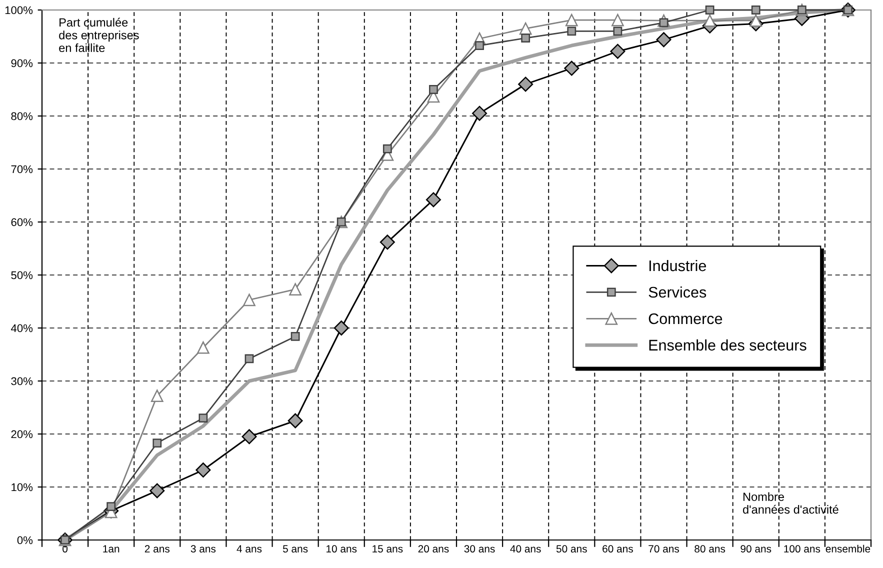 The width and height of the screenshot is (883, 568). Describe the element at coordinates (21, 328) in the screenshot. I see `y-tick-label: 40%` at that location.